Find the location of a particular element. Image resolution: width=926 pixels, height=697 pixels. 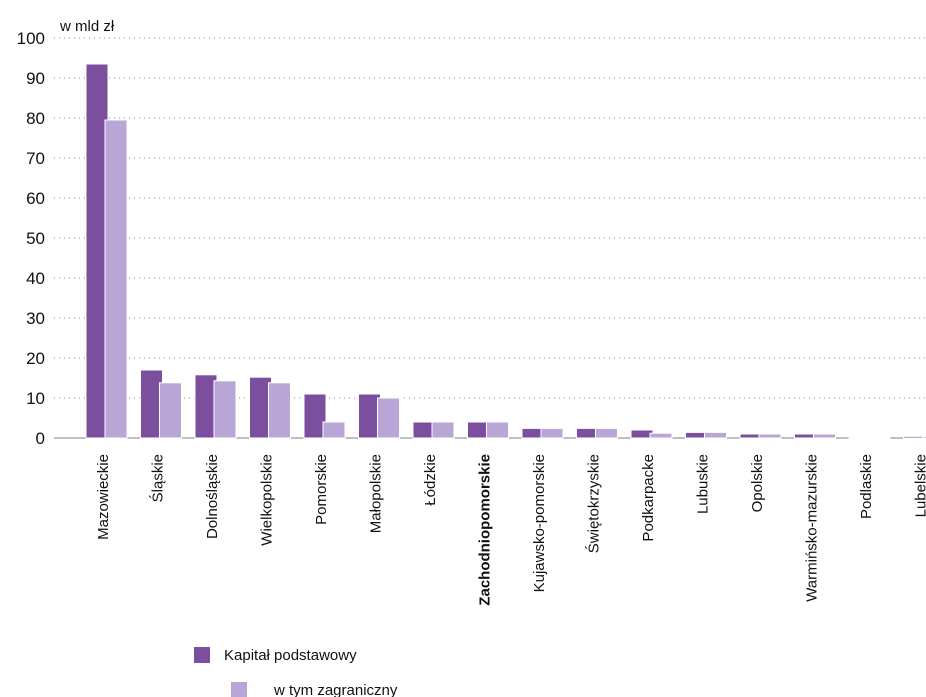

bar-kapital is located at coordinates (315, 416).